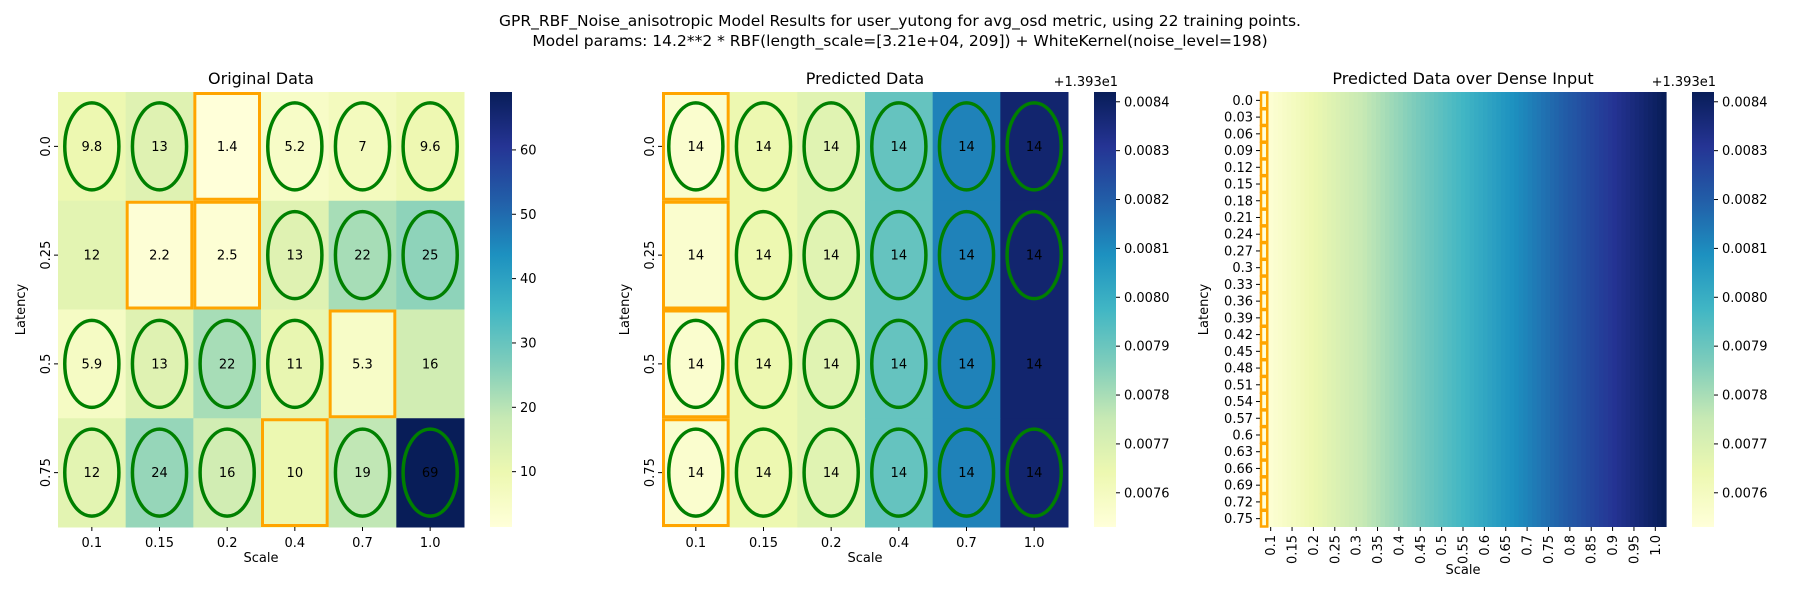 This screenshot has height=600, width=1800. What do you see at coordinates (1147, 249) in the screenshot?
I see `predicted-colorbar-tick-label: 0.0081` at bounding box center [1147, 249].